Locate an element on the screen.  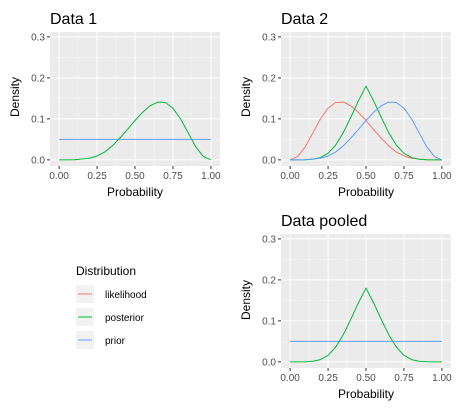
legend: Distribution likelihood posterior prior is located at coordinates (111, 306).